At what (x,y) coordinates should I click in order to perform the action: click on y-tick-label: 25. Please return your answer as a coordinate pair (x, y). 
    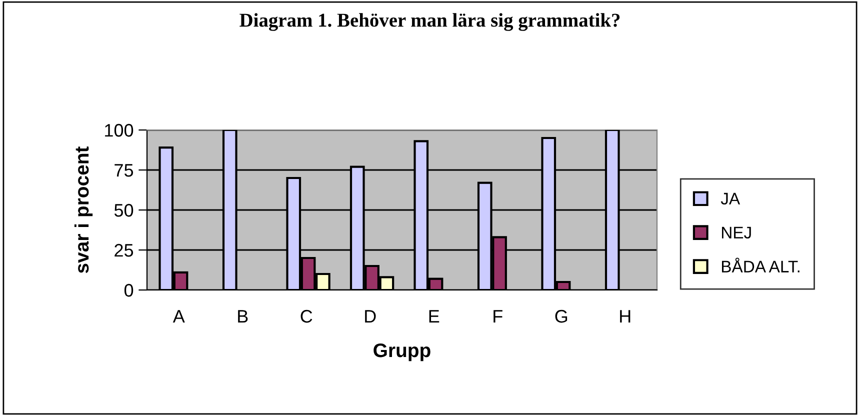
    Looking at the image, I should click on (124, 250).